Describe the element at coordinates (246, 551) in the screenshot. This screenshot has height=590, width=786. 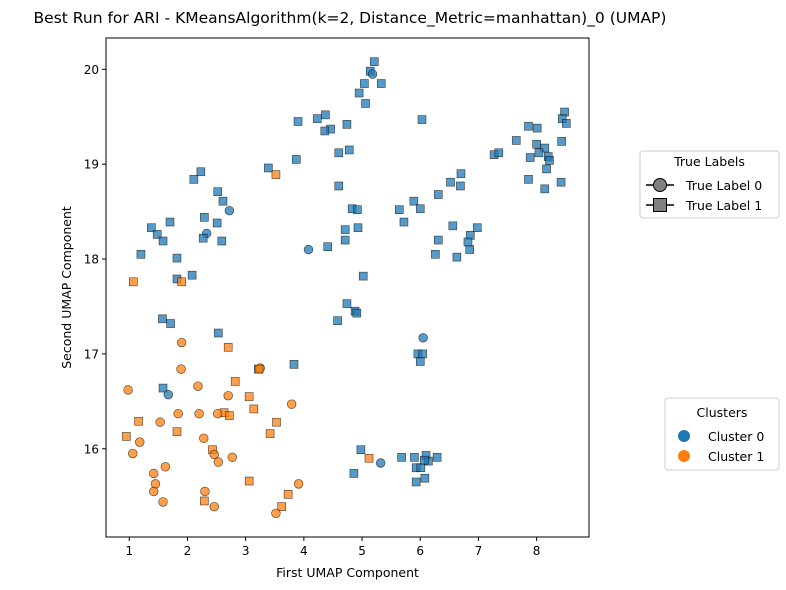
I see `x-tick-label: 3` at that location.